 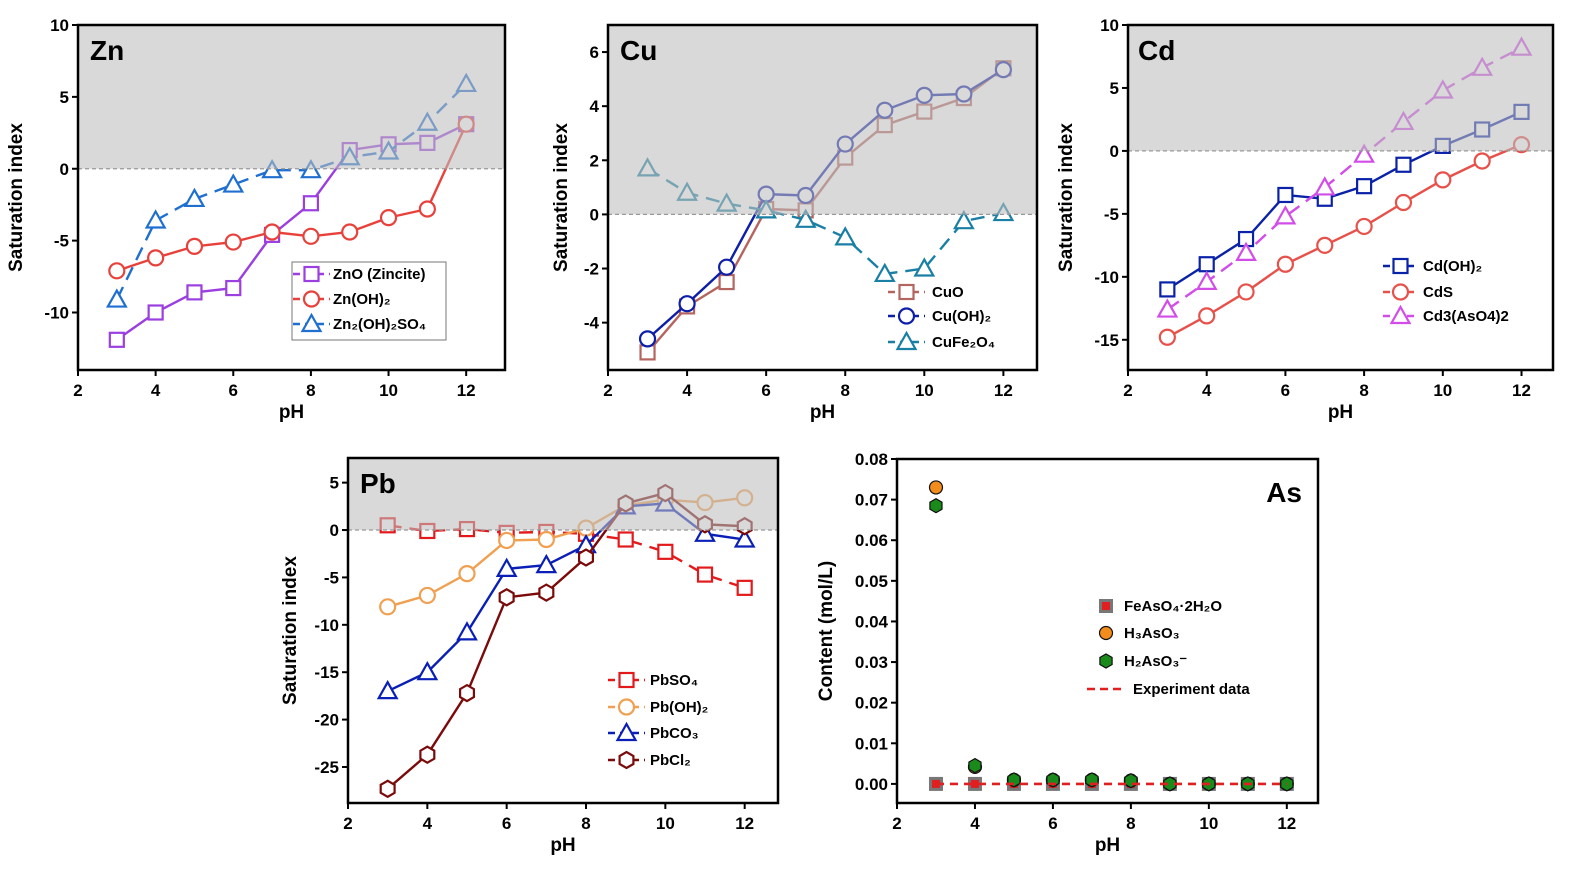 What do you see at coordinates (871, 784) in the screenshot?
I see `y-tick-label: 0.00` at bounding box center [871, 784].